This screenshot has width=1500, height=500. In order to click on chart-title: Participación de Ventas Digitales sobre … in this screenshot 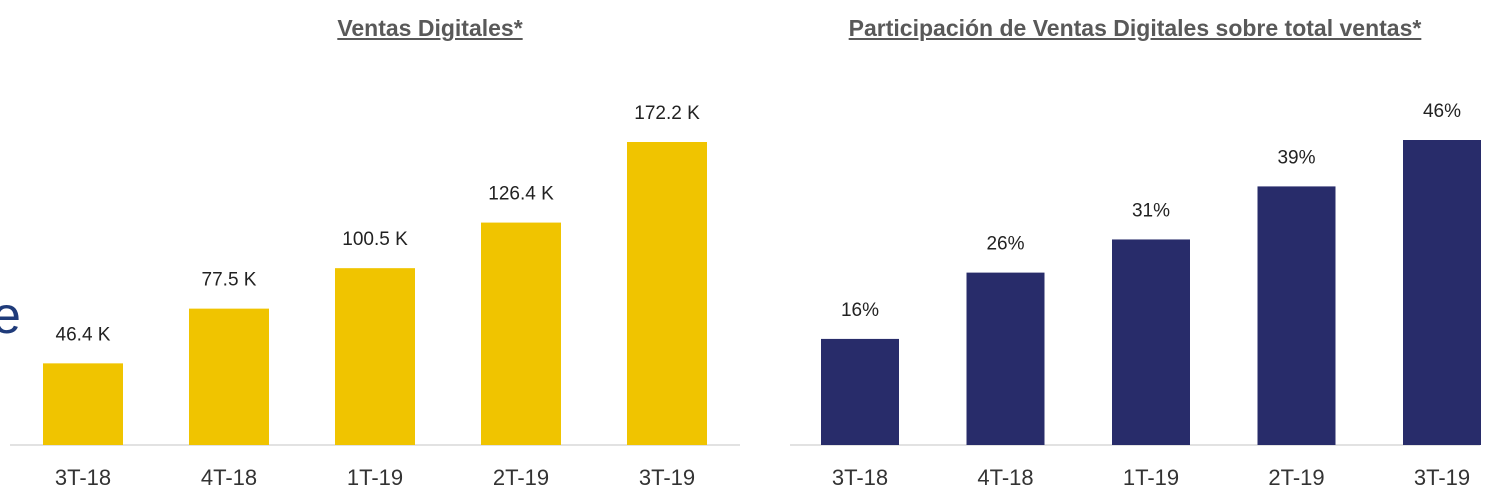, I will do `click(1135, 28)`.